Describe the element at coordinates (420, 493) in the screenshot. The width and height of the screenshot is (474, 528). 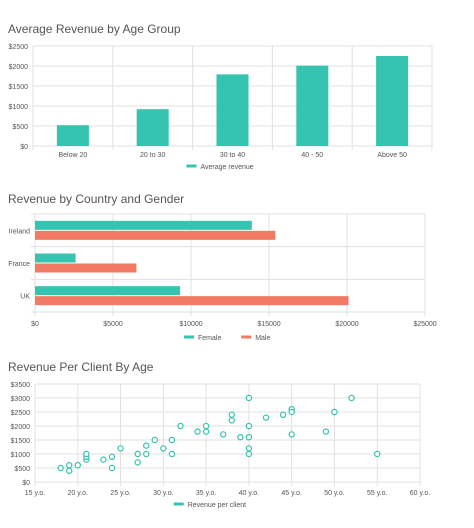
I see `x-tick-label: 60 y.o.` at that location.